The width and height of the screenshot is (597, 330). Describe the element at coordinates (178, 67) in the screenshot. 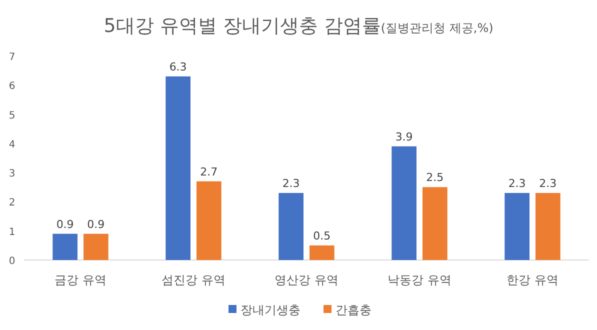

I see `data-label: 6.3` at that location.